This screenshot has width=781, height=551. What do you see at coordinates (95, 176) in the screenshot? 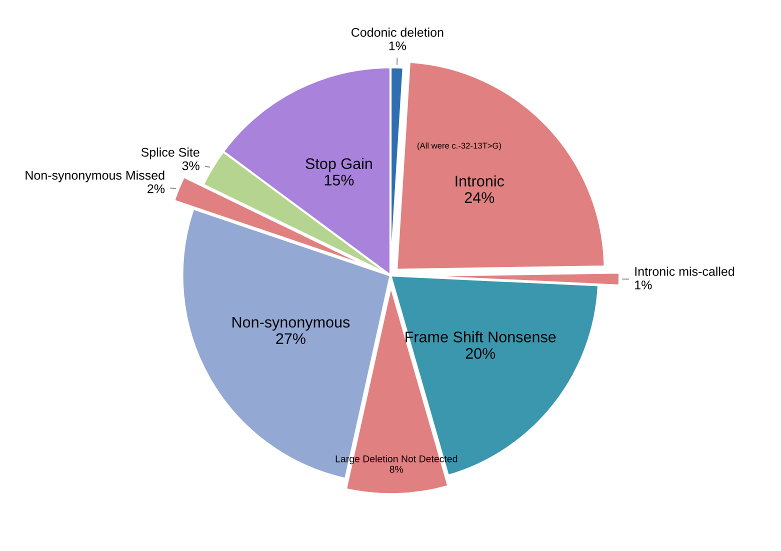
I see `slice-label: Non-synonymous Missed` at bounding box center [95, 176].